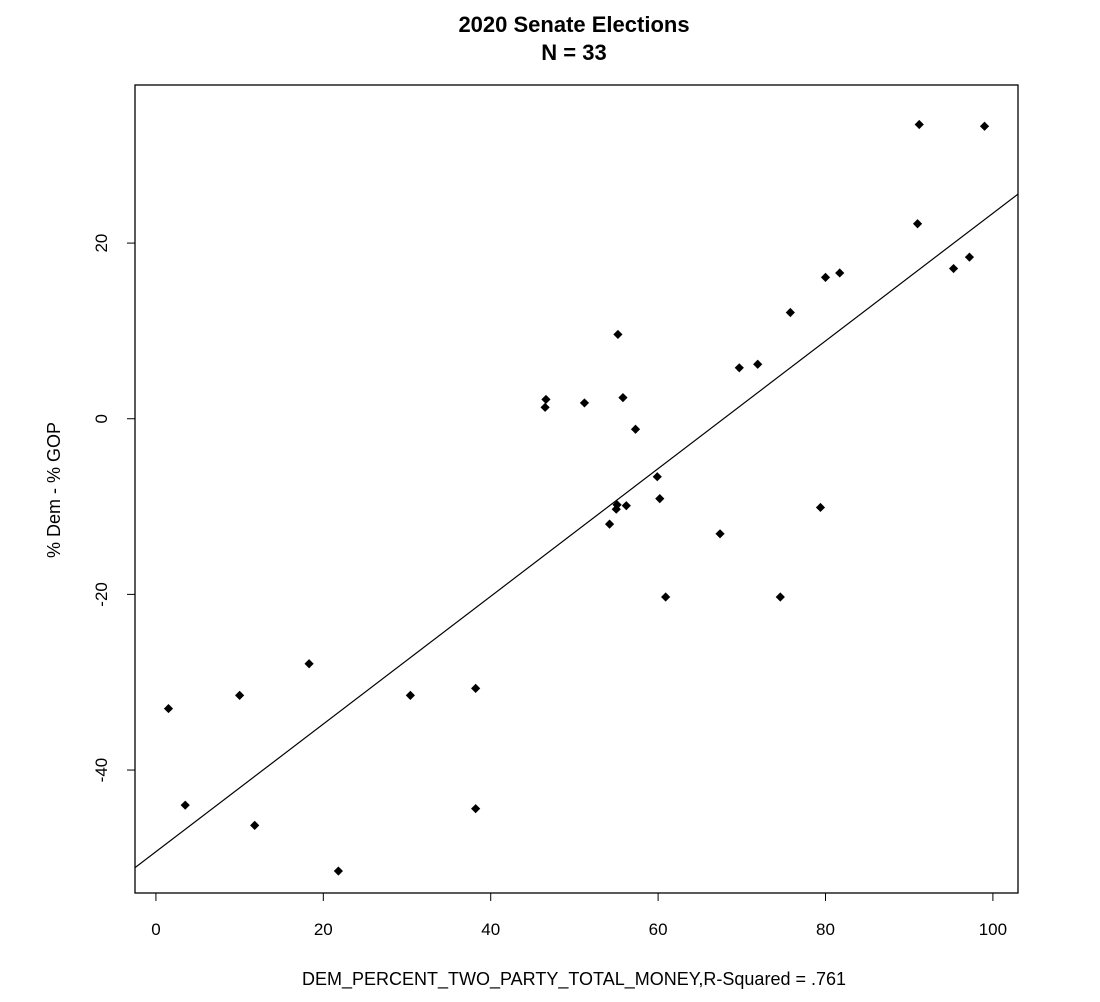  What do you see at coordinates (101, 243) in the screenshot?
I see `y-tick-label: 20` at bounding box center [101, 243].